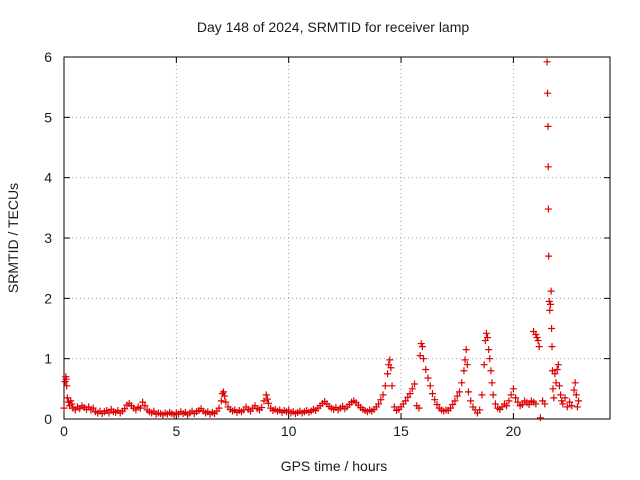 Image resolution: width=640 pixels, height=480 pixels. I want to click on y-tick-label: 3, so click(48, 238).